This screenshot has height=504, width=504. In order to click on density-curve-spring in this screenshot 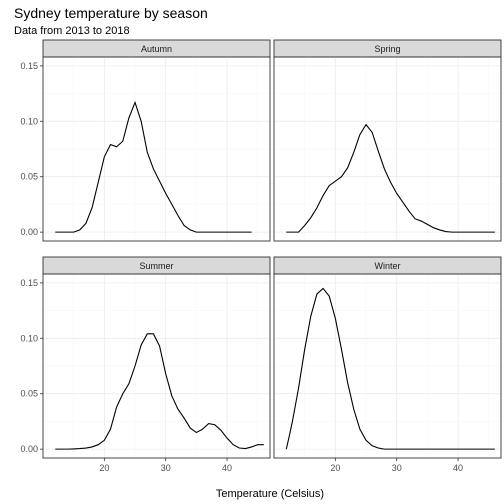, I will do `click(390, 178)`.